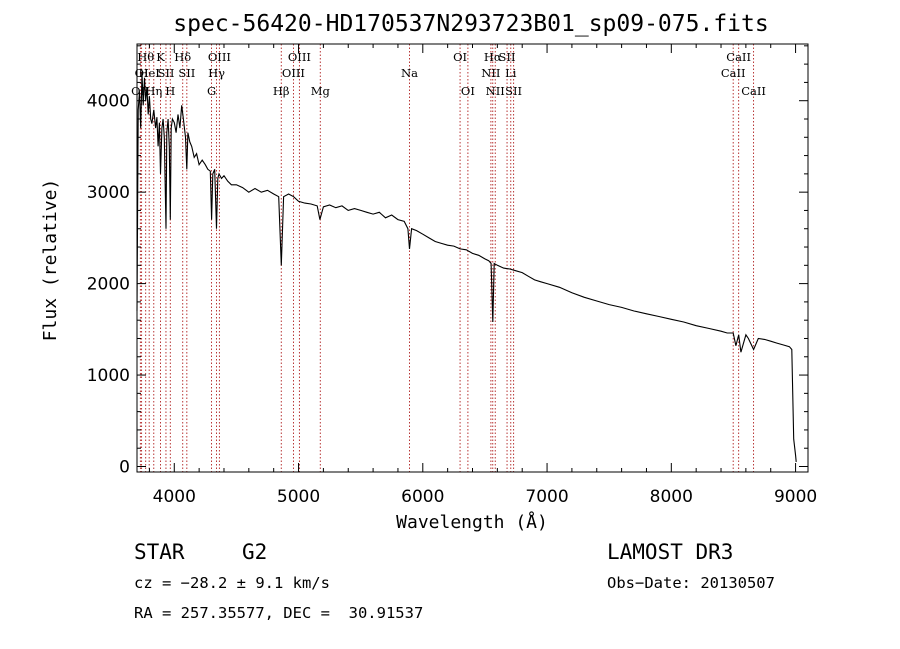 This screenshot has width=900, height=649. Describe the element at coordinates (281, 91) in the screenshot. I see `line-label-13: Hβ` at that location.